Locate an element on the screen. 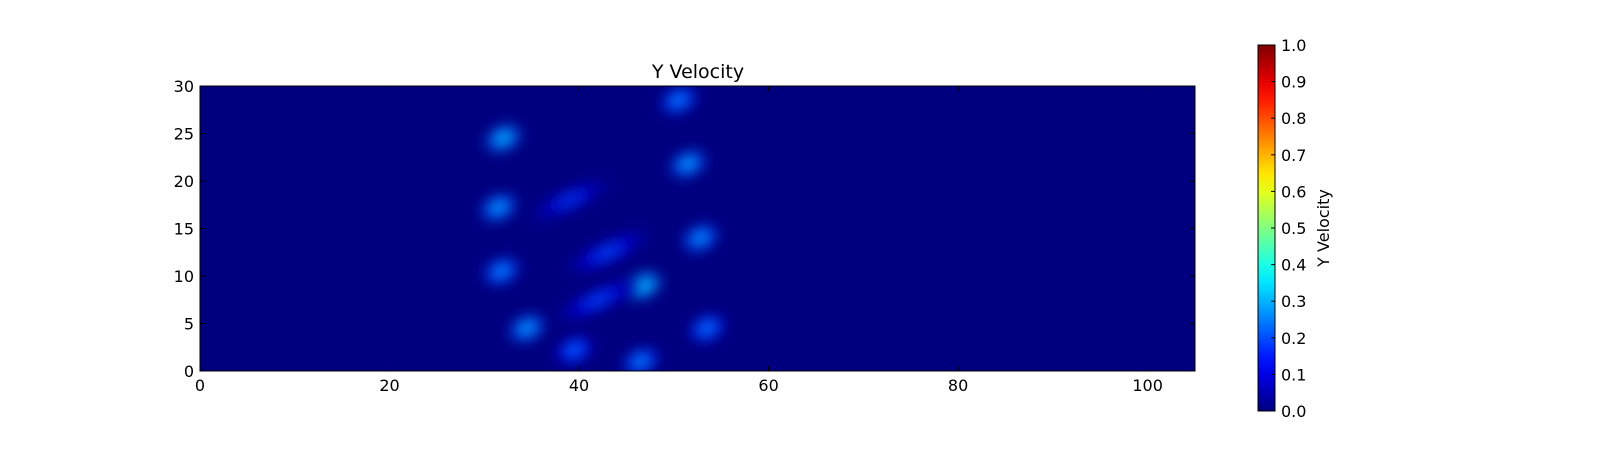  colorbar-tick-label: 0.3 is located at coordinates (1293, 301).